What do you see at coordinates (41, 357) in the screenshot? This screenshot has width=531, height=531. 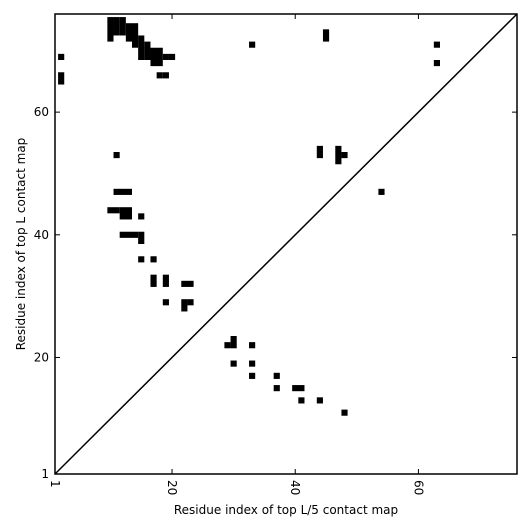 I see `y-tick-label: 20` at bounding box center [41, 357].